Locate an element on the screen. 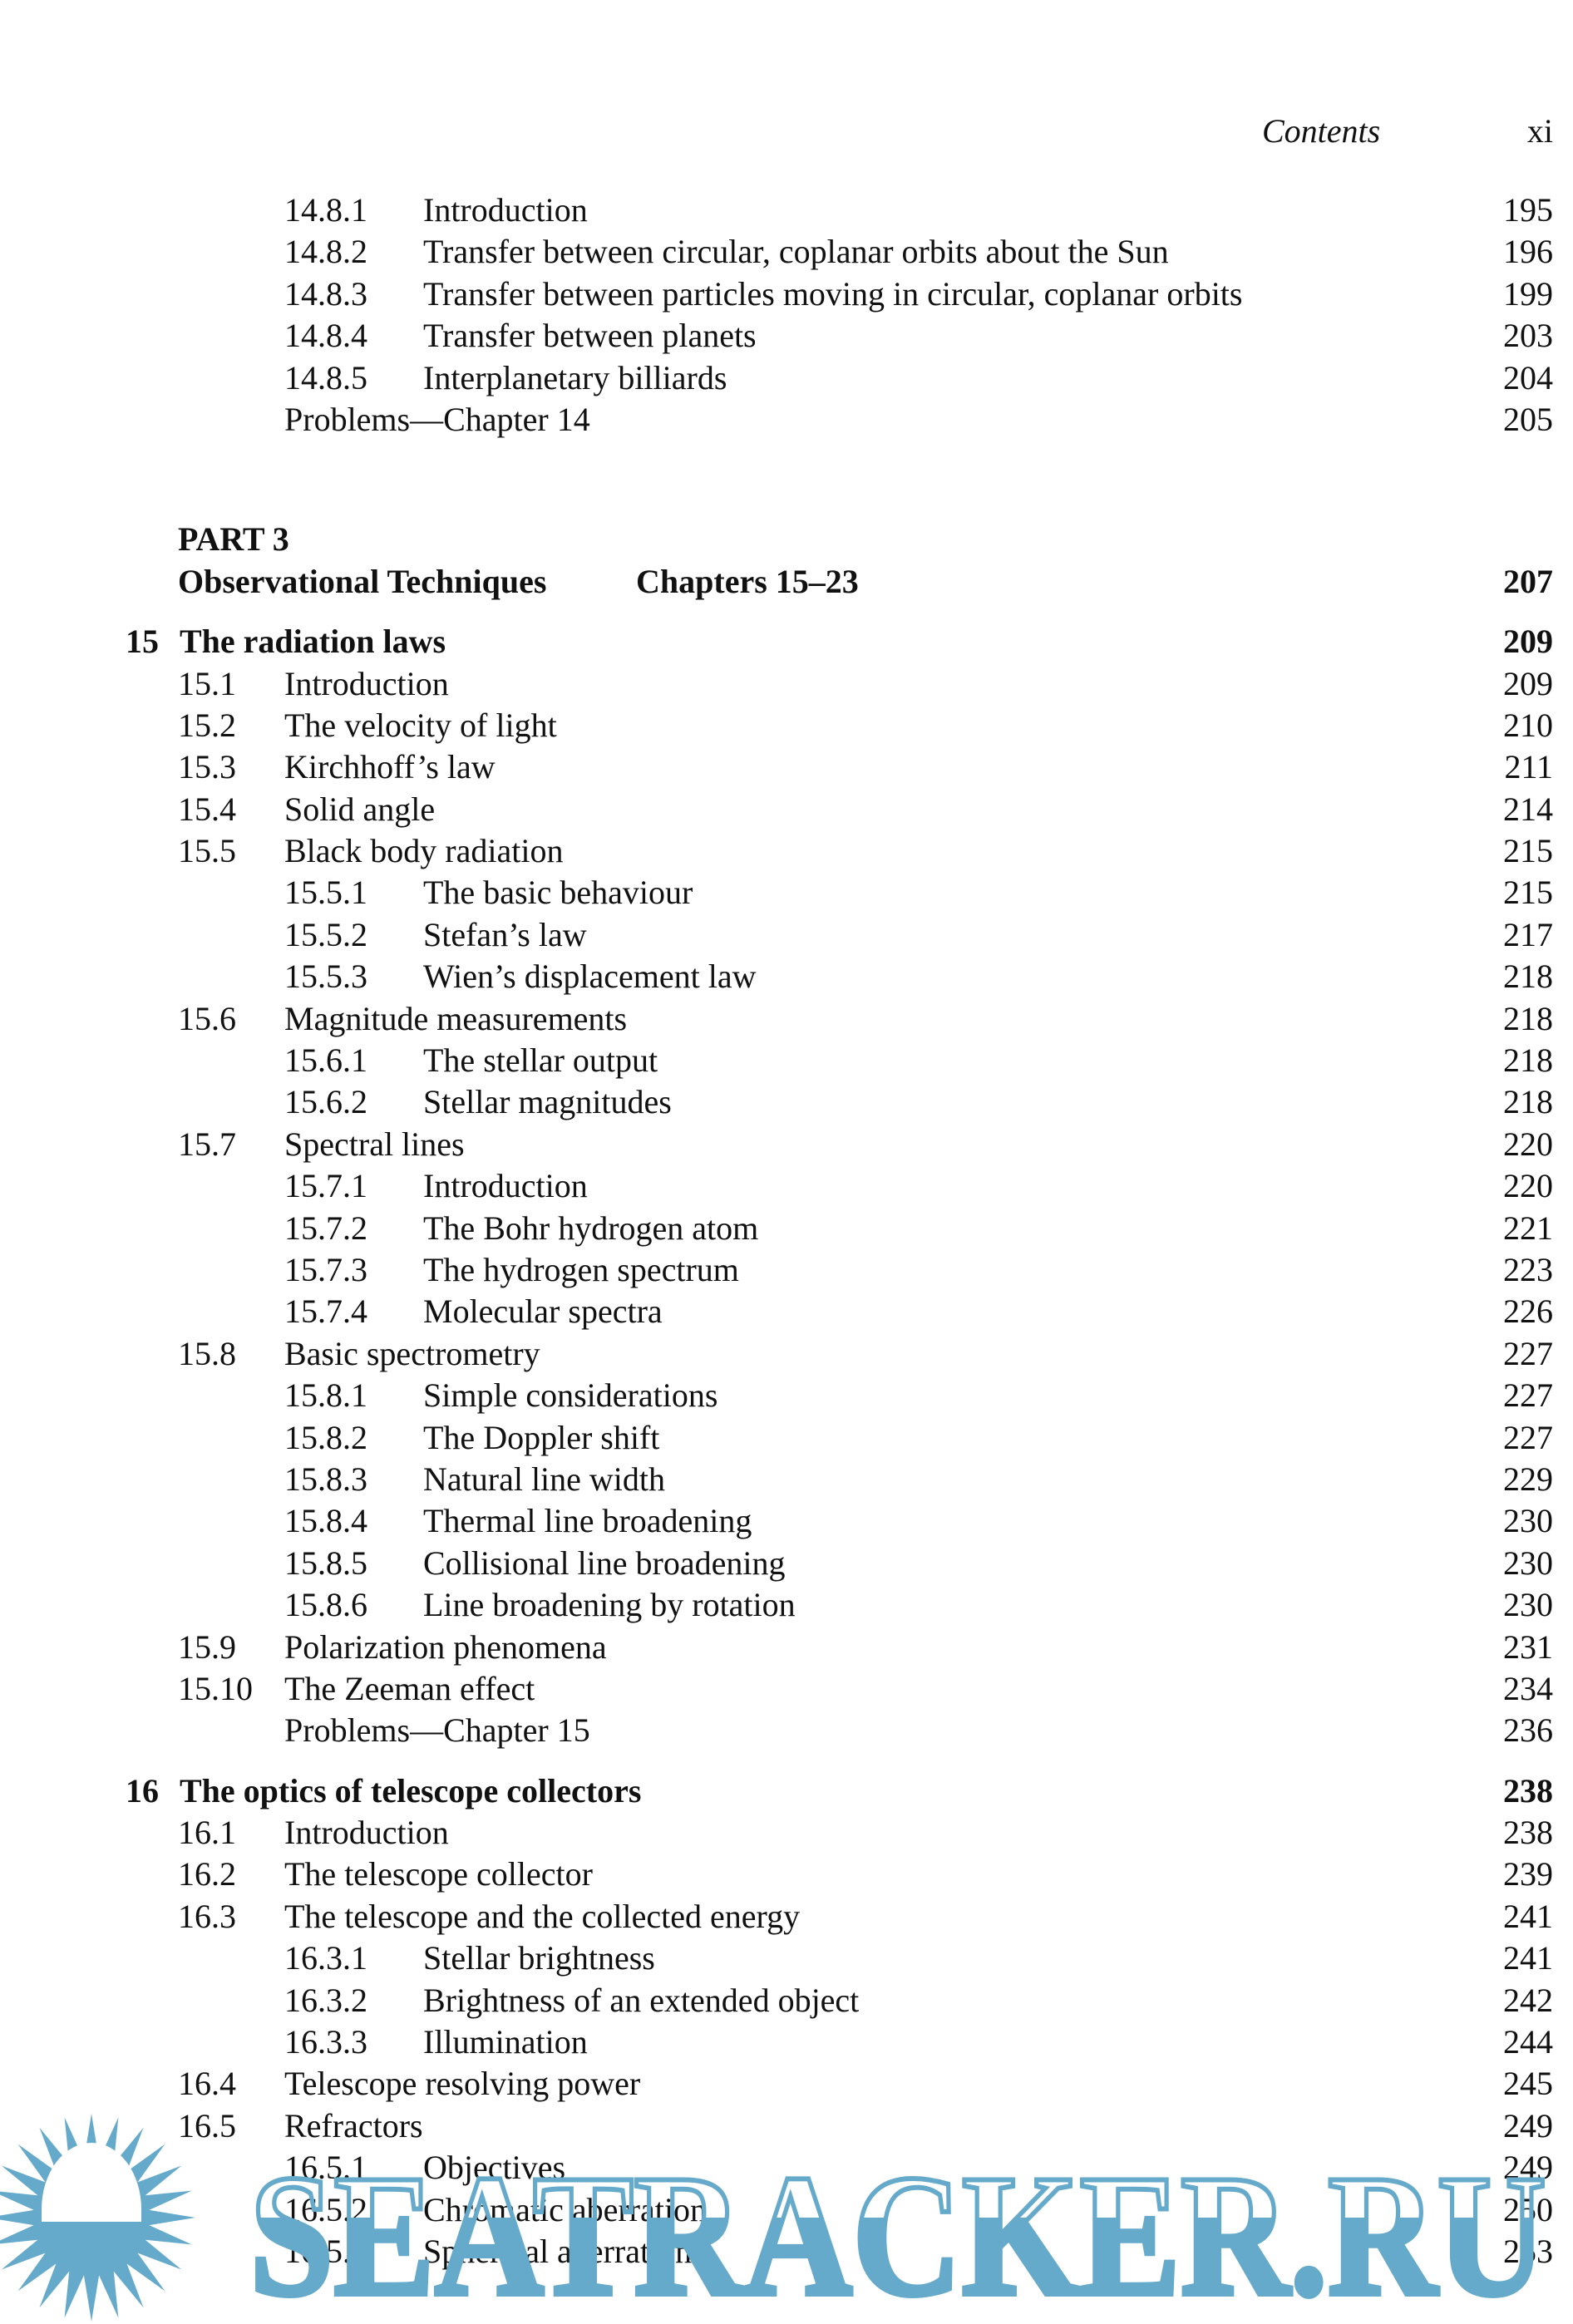 This screenshot has width=1573, height=2324. toc-entry-section: 16.5 Refractors 249 is located at coordinates (776, 2126).